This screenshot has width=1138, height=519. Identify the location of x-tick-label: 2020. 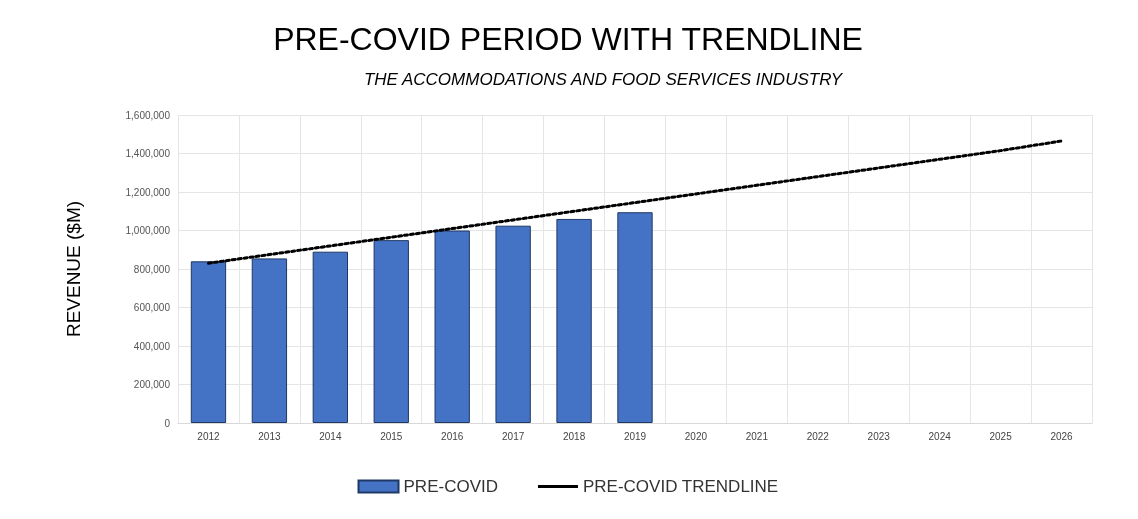
(696, 436).